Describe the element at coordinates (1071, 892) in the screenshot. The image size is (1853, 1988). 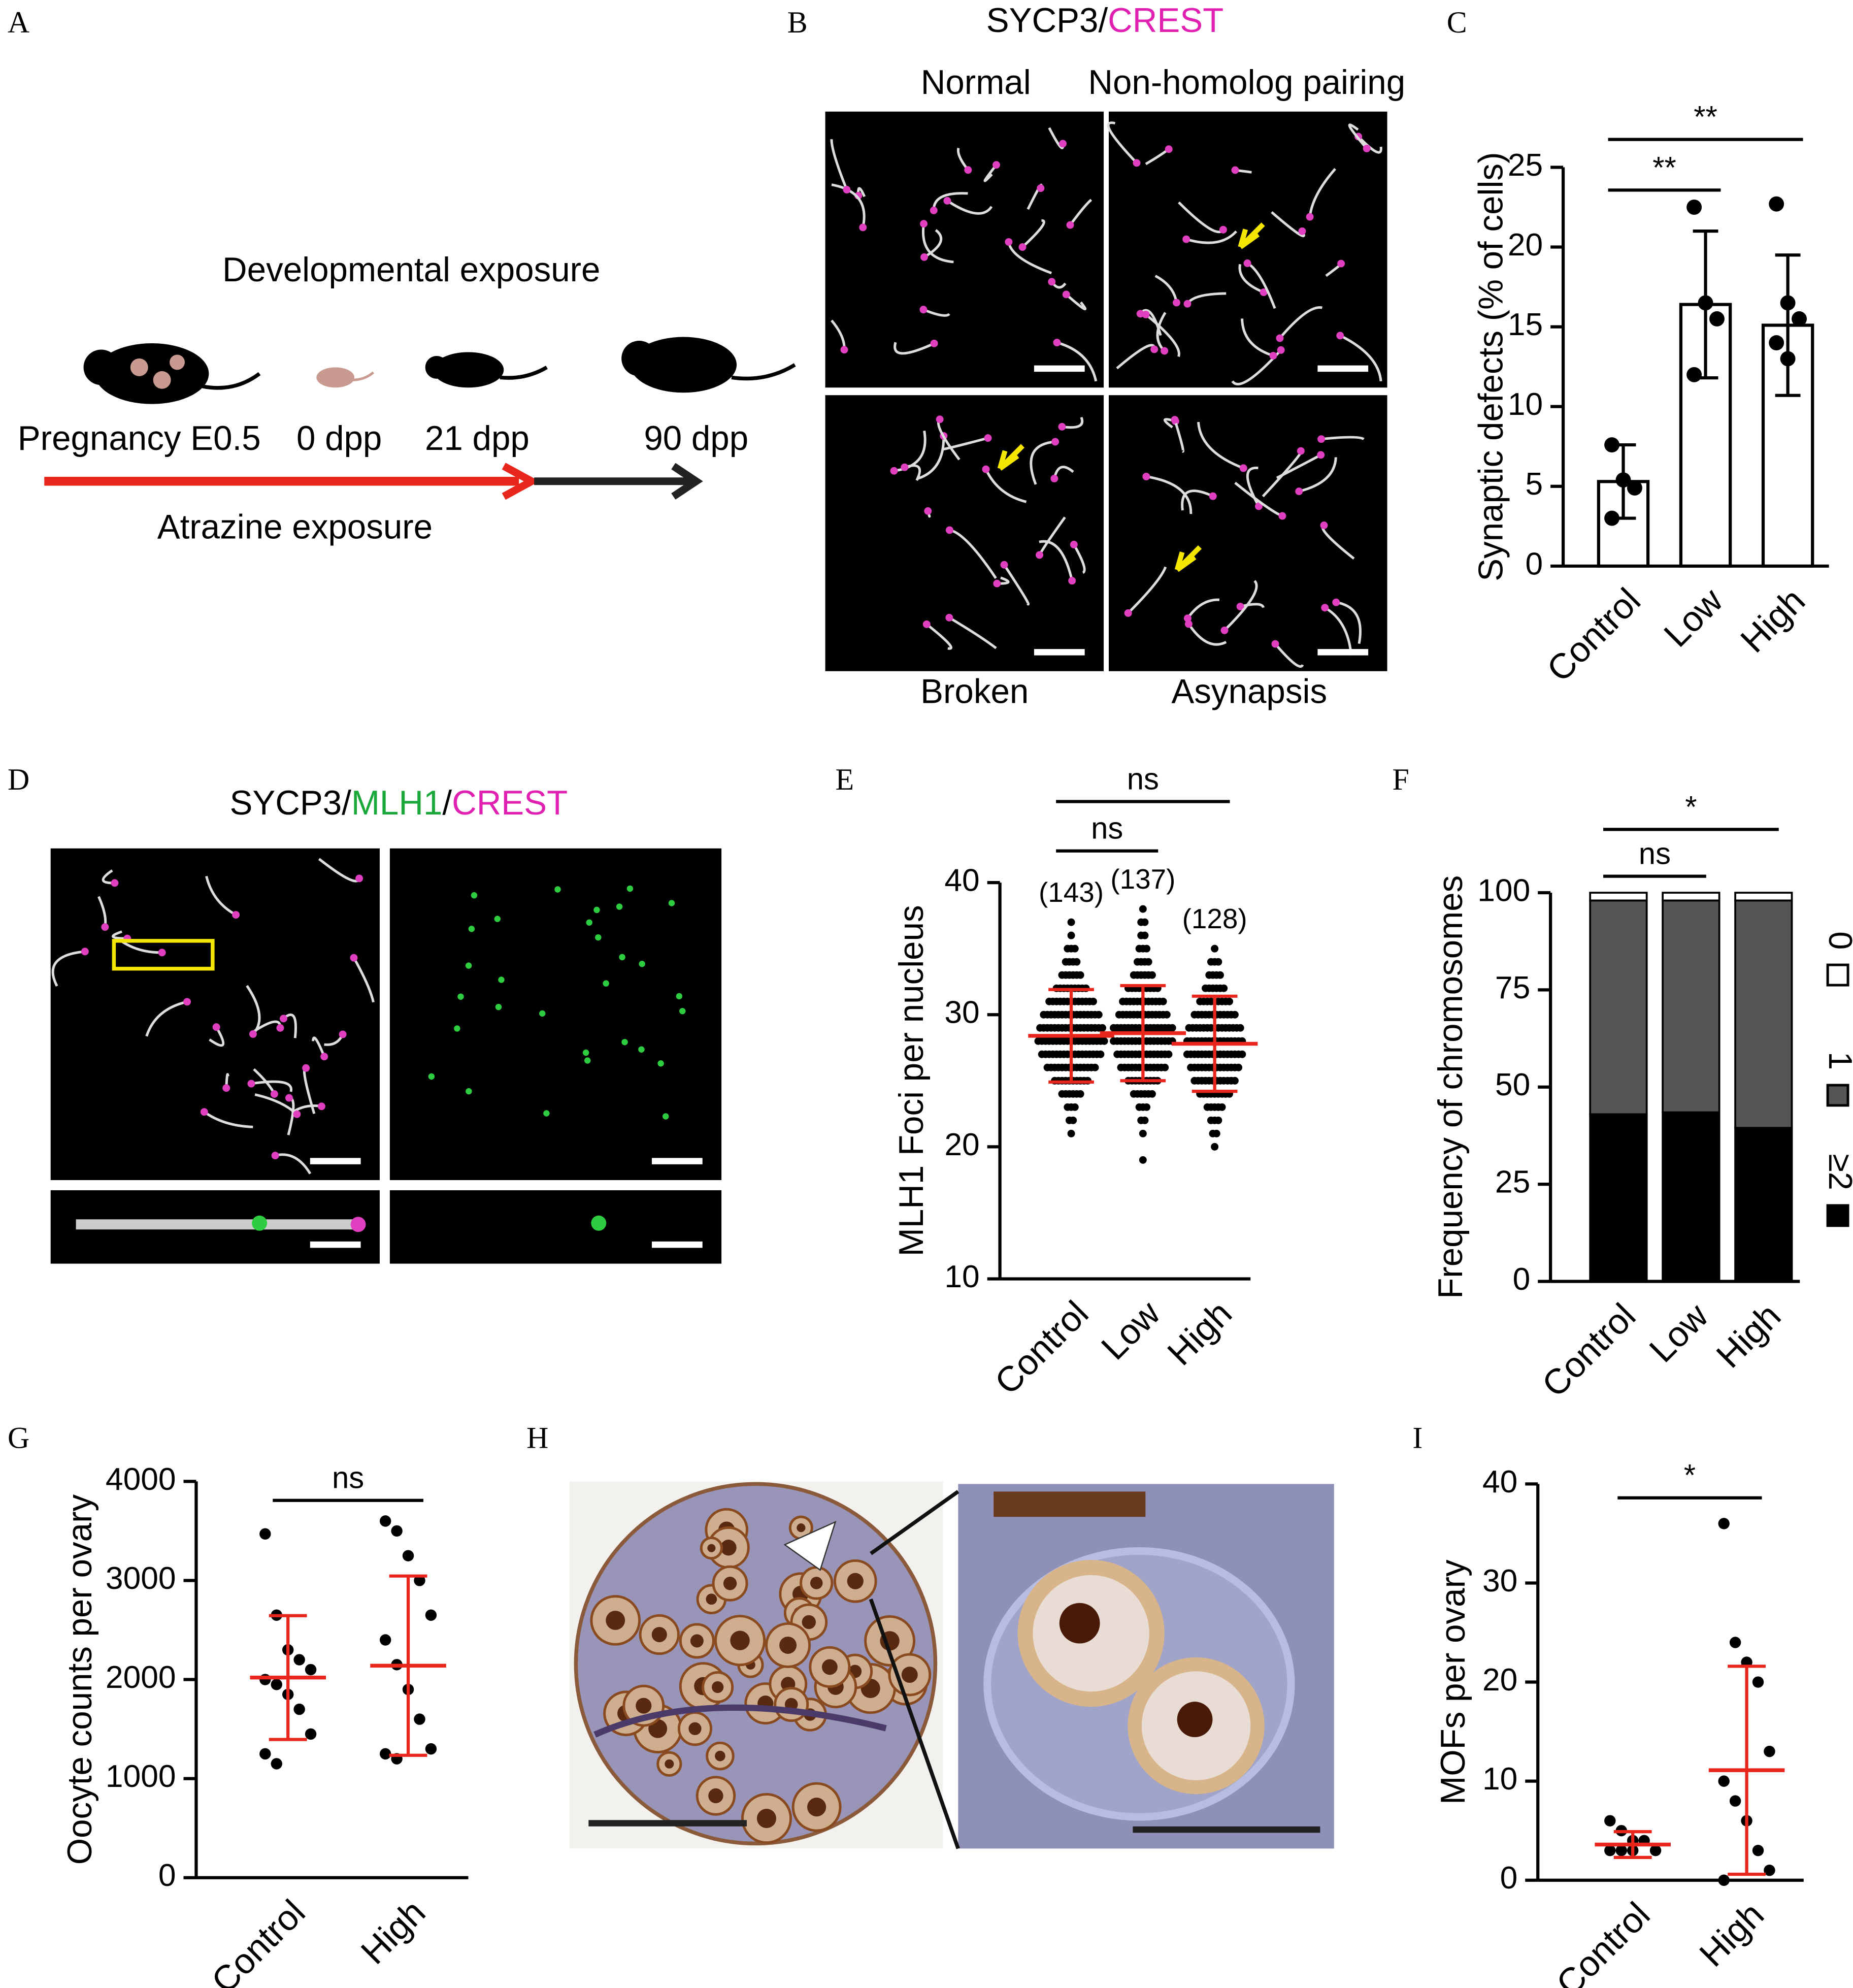
I see `count-label: (143)` at that location.